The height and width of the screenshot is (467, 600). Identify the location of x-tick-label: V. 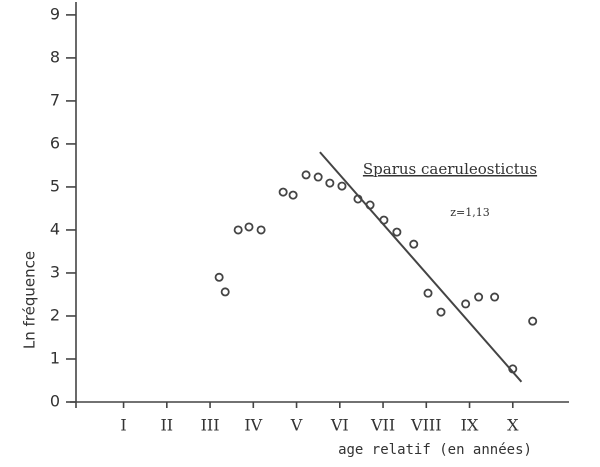
(296, 425).